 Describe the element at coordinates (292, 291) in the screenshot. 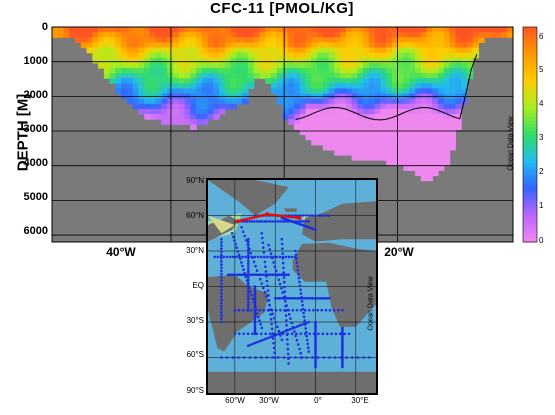

I see `station-tracks` at that location.